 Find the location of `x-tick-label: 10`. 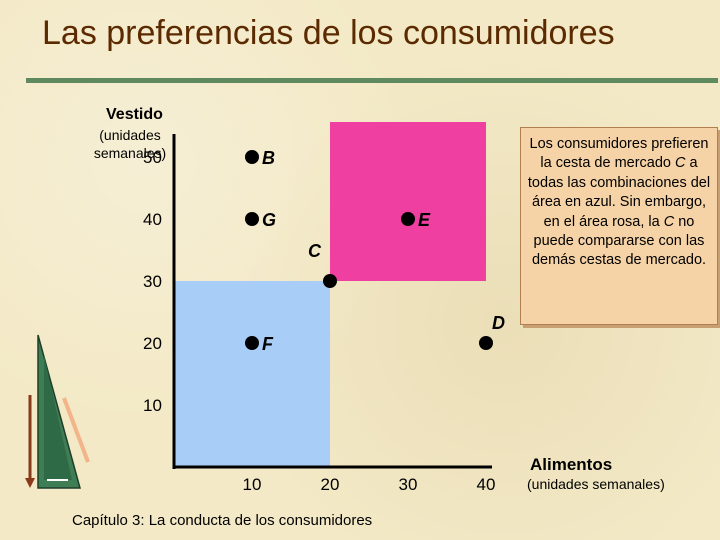

x-tick-label: 10 is located at coordinates (252, 484).